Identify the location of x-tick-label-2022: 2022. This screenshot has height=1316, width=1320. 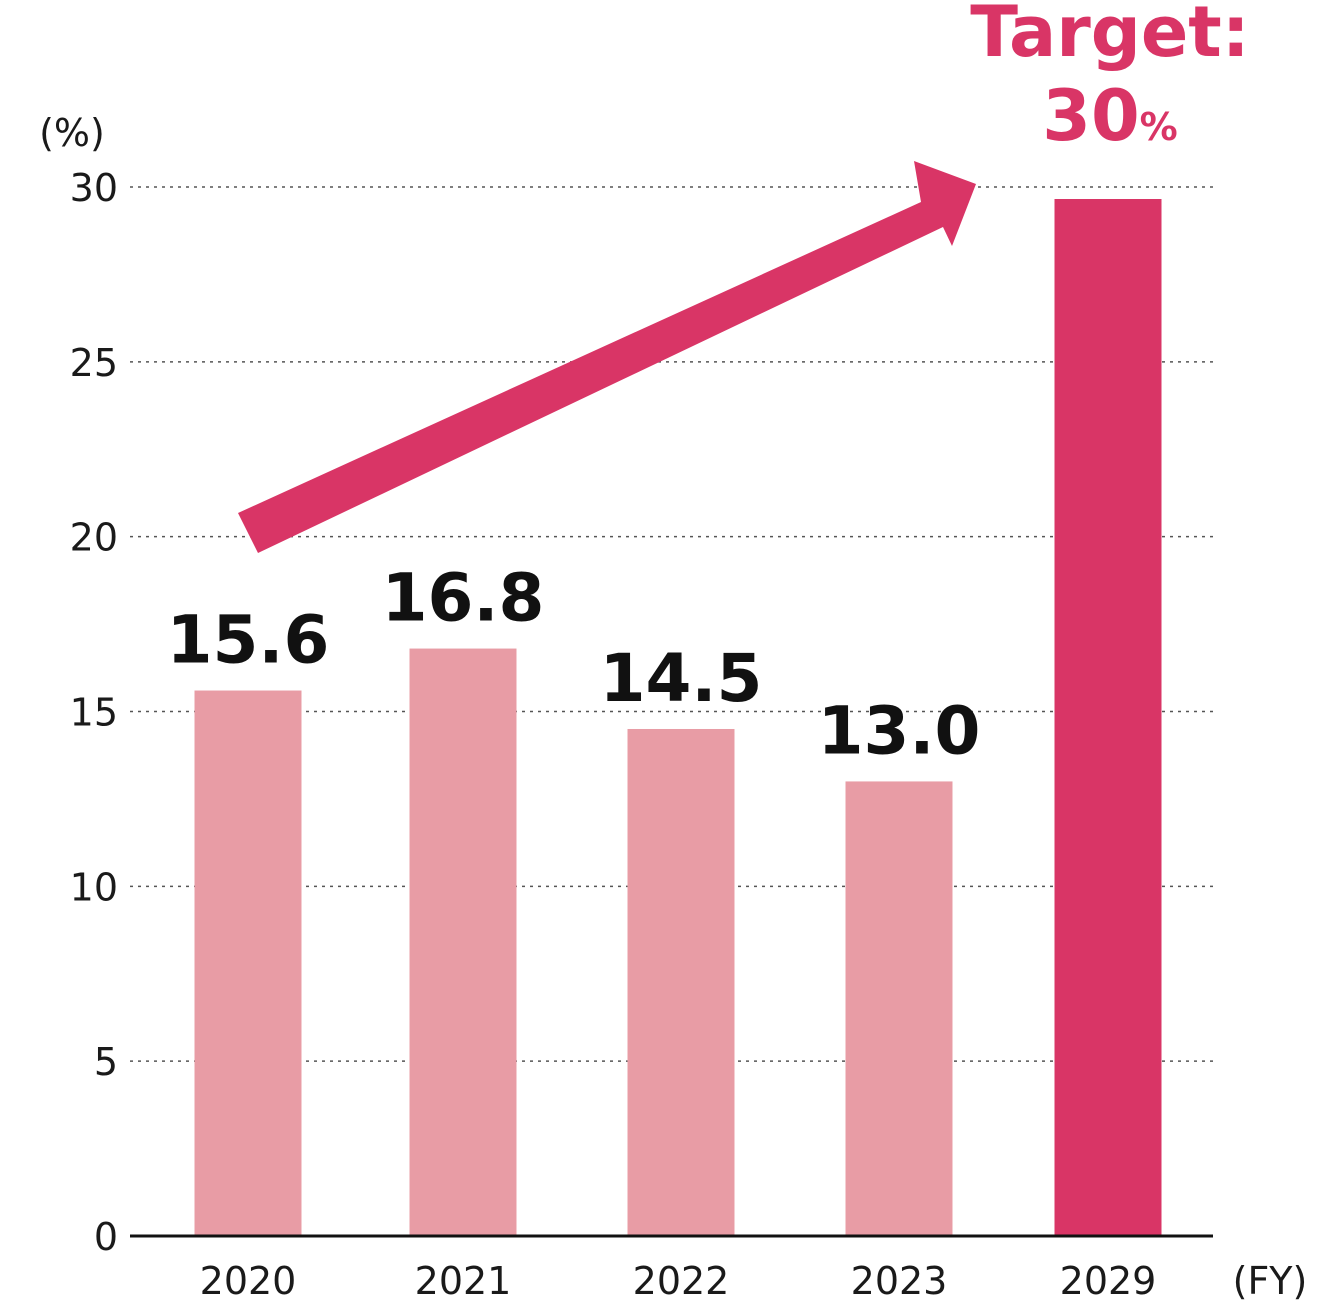
(681, 1281).